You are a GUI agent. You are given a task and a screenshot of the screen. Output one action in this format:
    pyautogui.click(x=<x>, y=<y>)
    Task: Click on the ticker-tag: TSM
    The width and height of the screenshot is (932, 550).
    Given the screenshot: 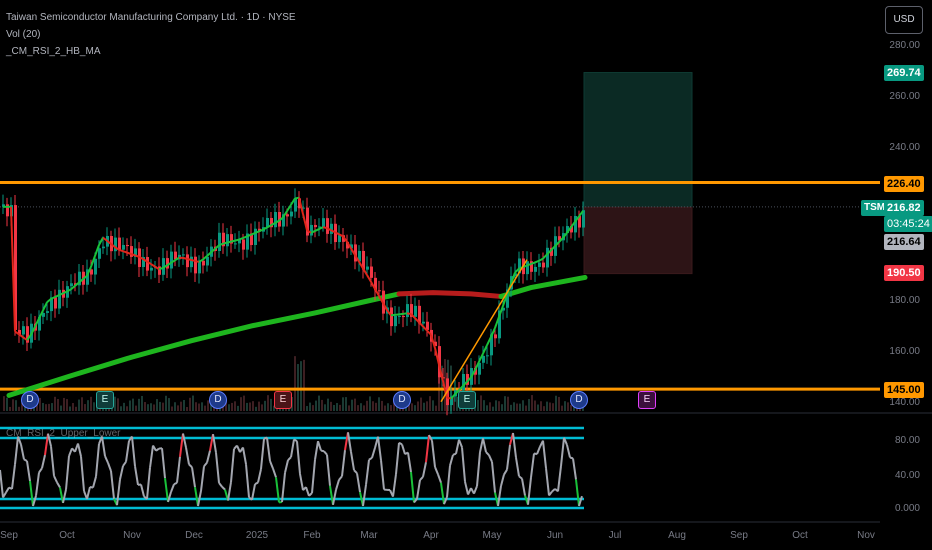 What is the action you would take?
    pyautogui.click(x=875, y=208)
    